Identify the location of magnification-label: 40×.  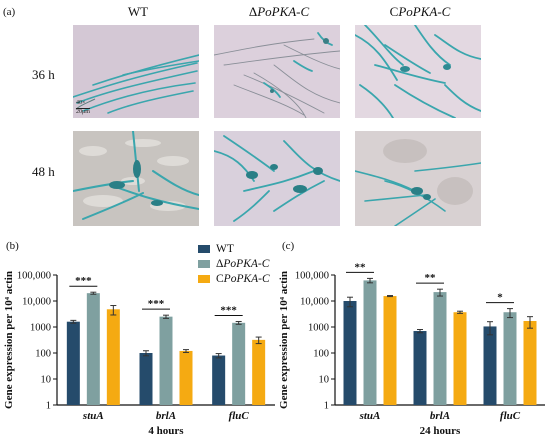
(81, 103).